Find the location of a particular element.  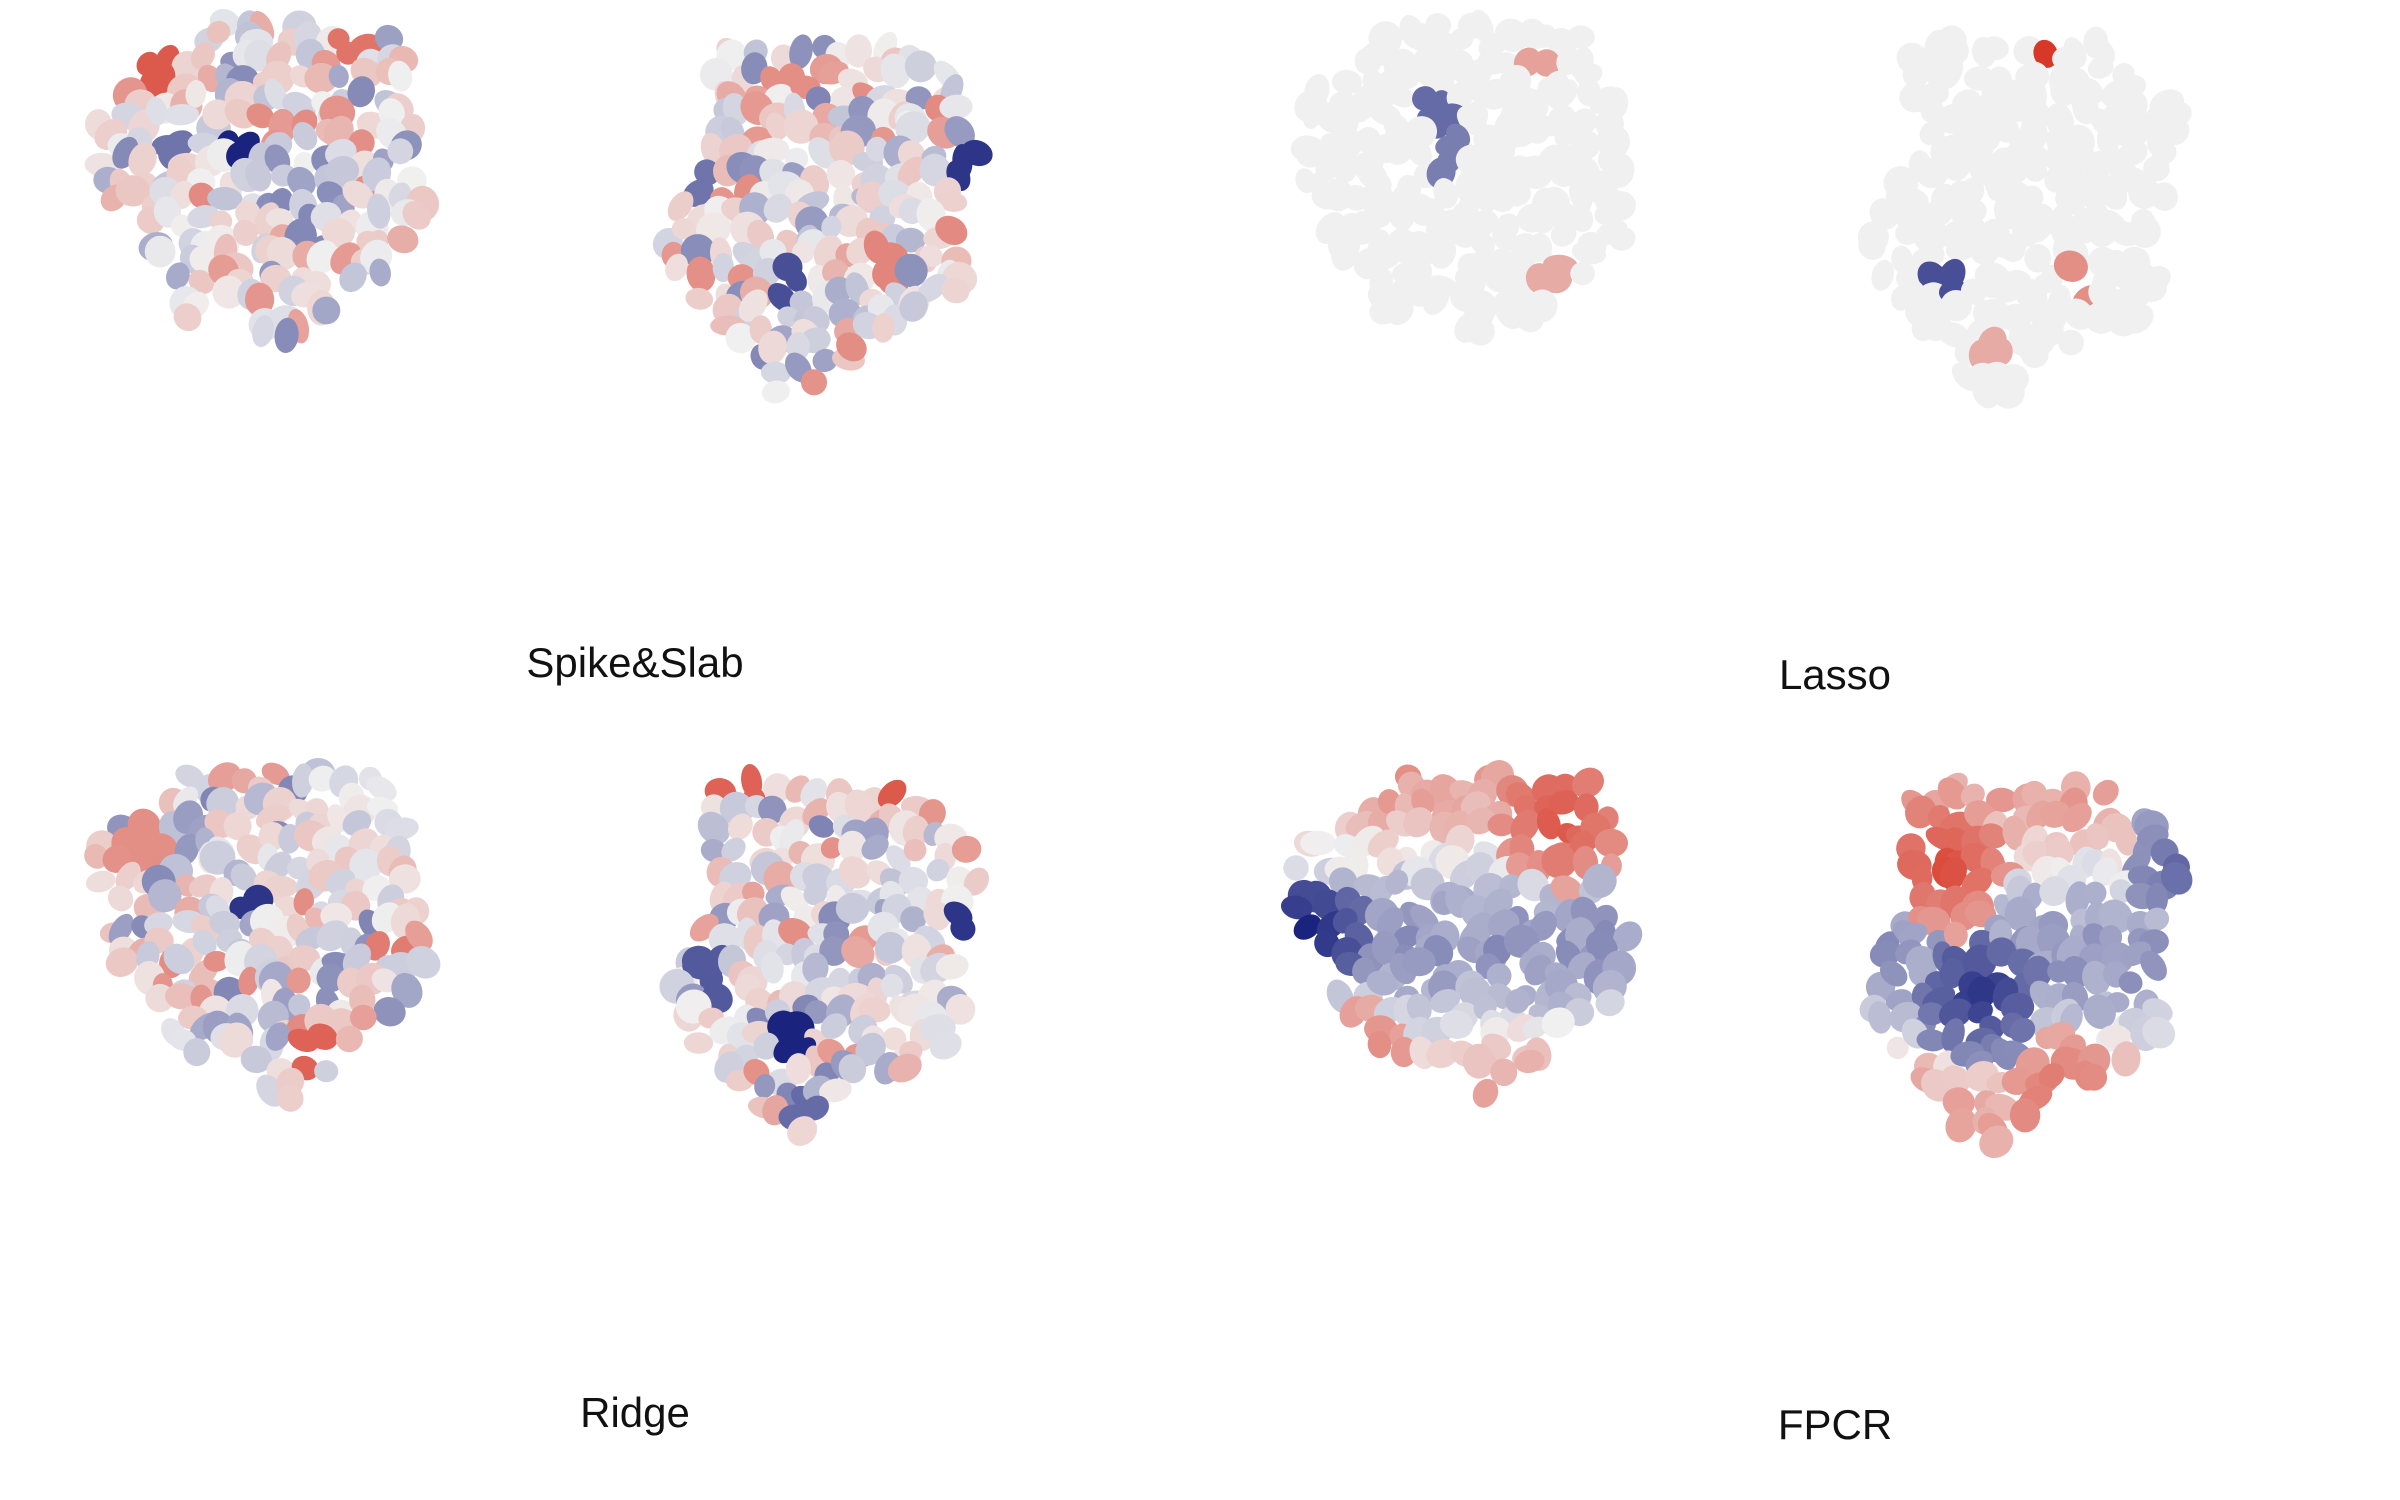

panel-lasso is located at coordinates (1741, 209).